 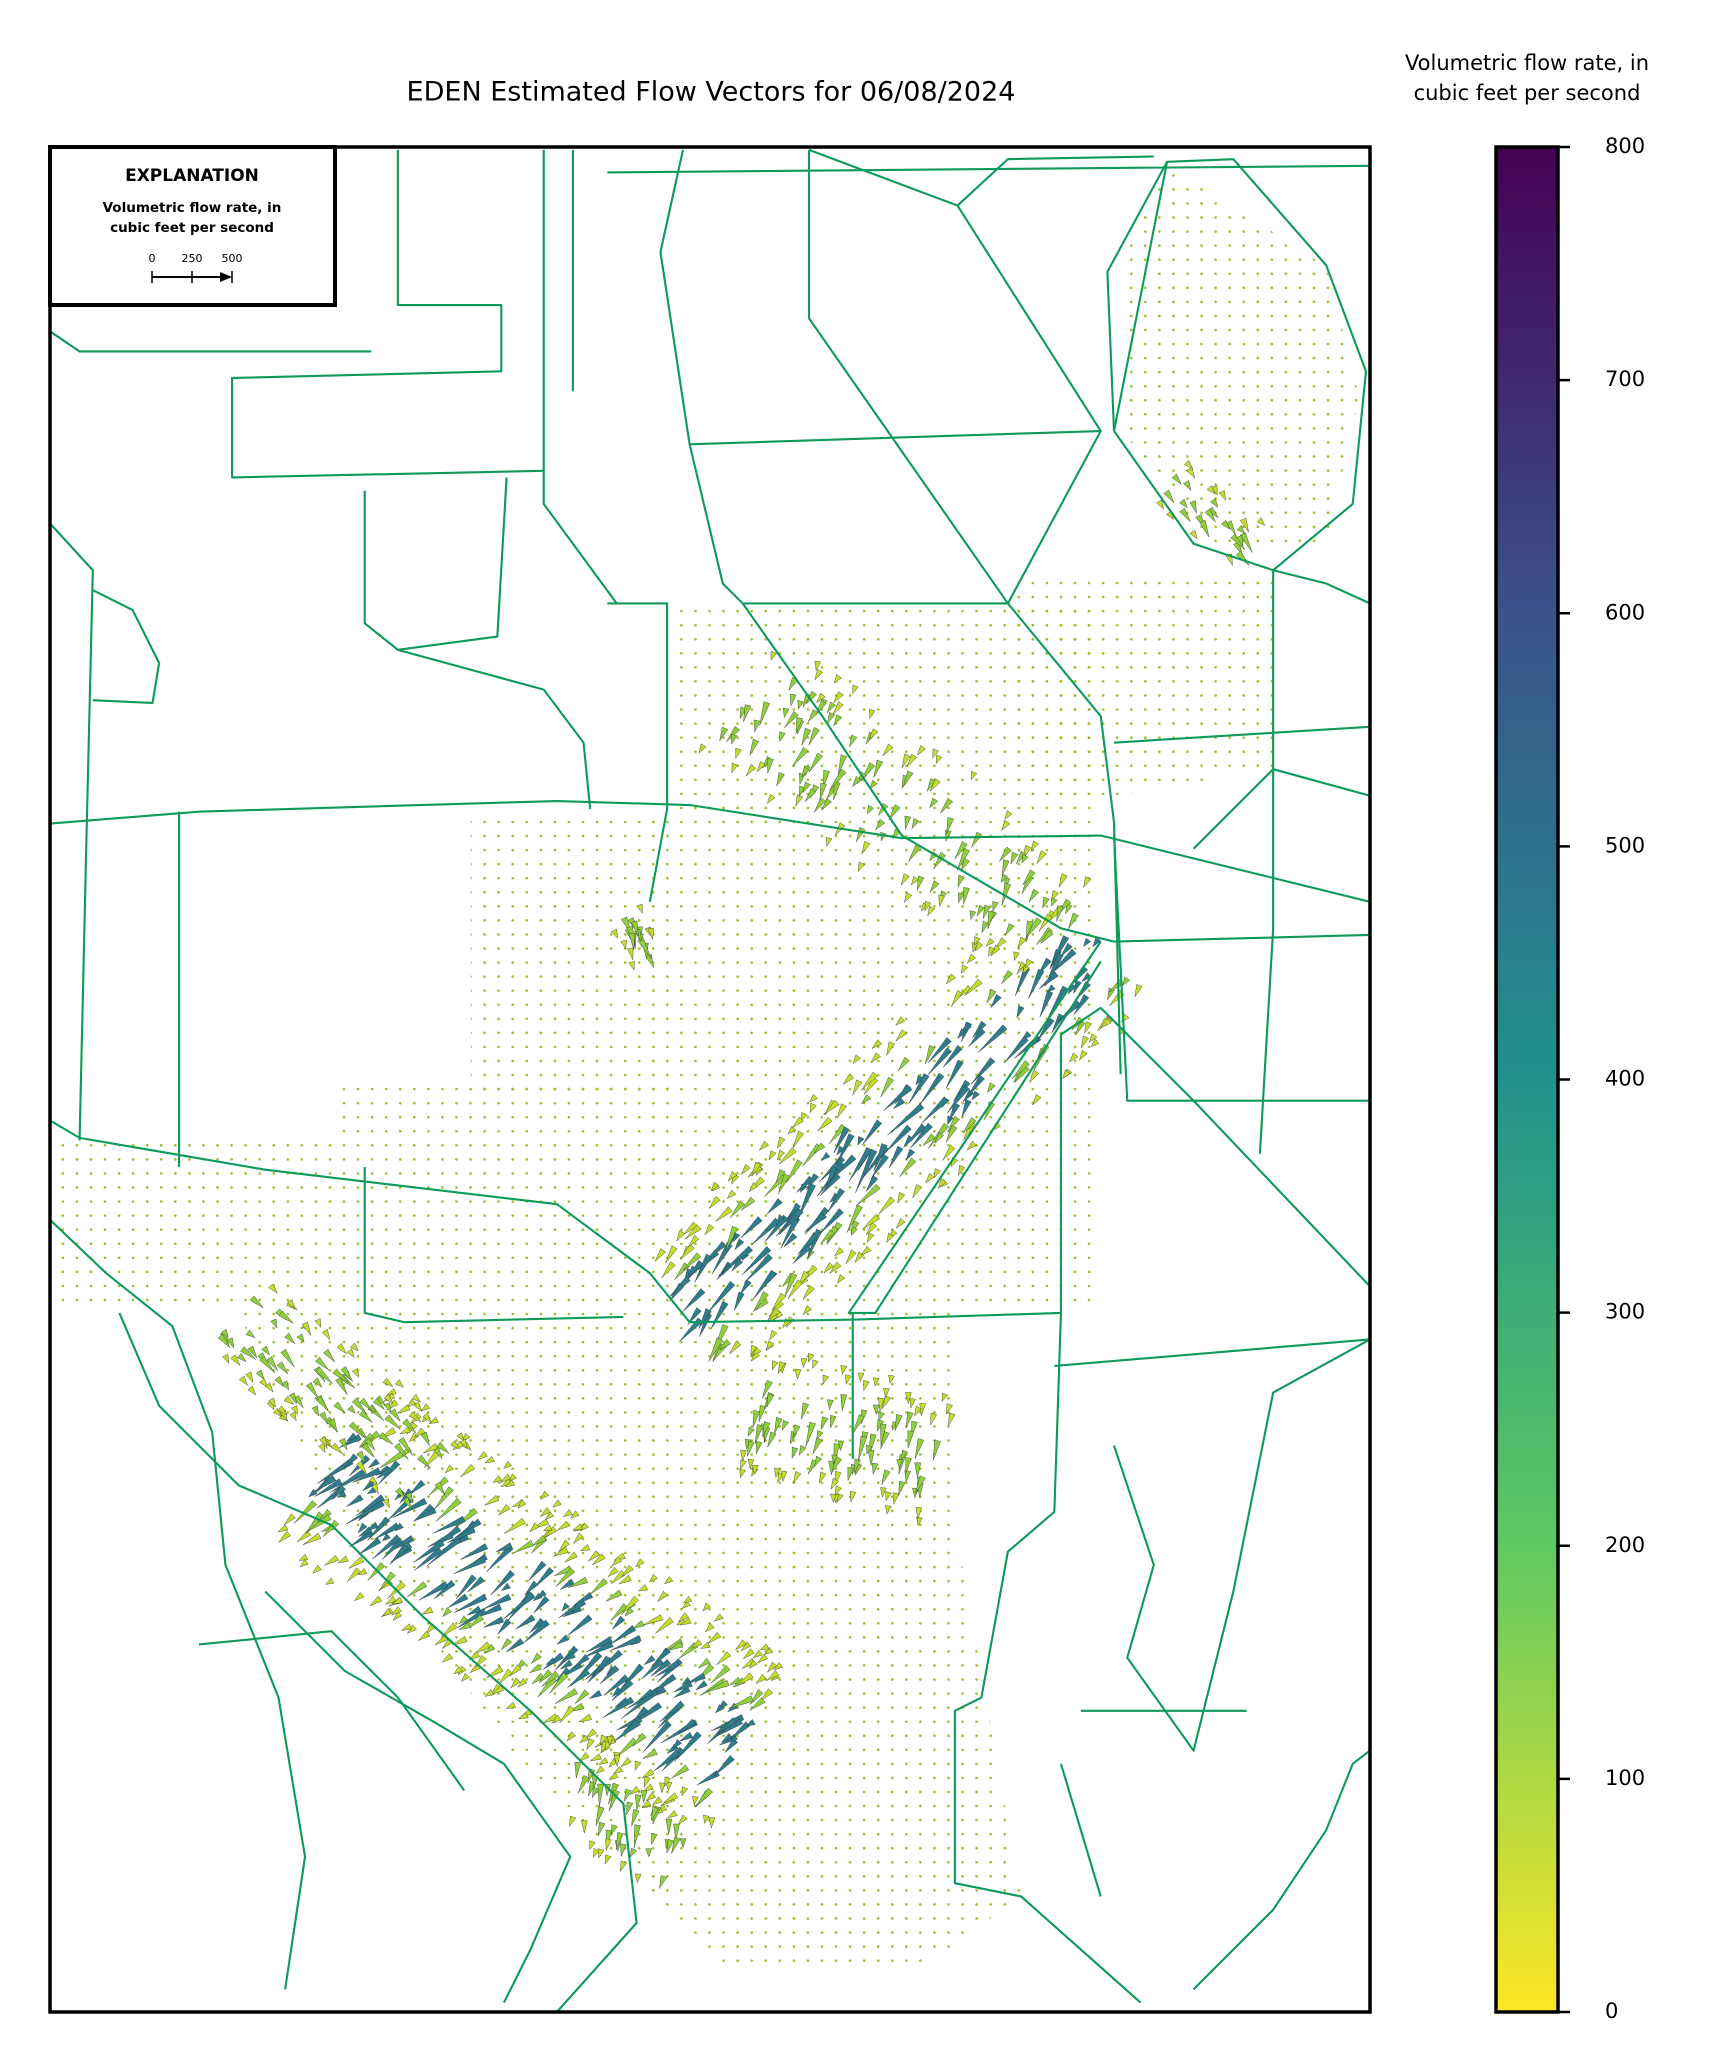 What do you see at coordinates (1625, 1312) in the screenshot?
I see `colorbar-tick-label: 300` at bounding box center [1625, 1312].